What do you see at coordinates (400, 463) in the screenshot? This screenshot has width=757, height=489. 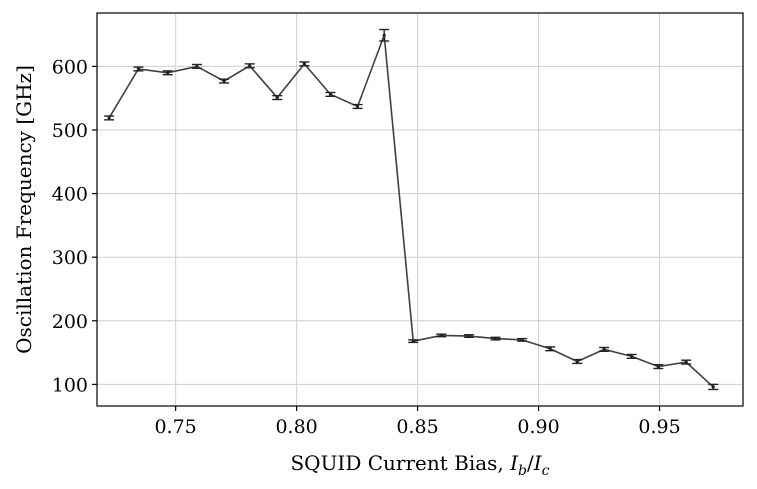 I see `x-axis-label-text: SQUID Current Bias,` at bounding box center [400, 463].